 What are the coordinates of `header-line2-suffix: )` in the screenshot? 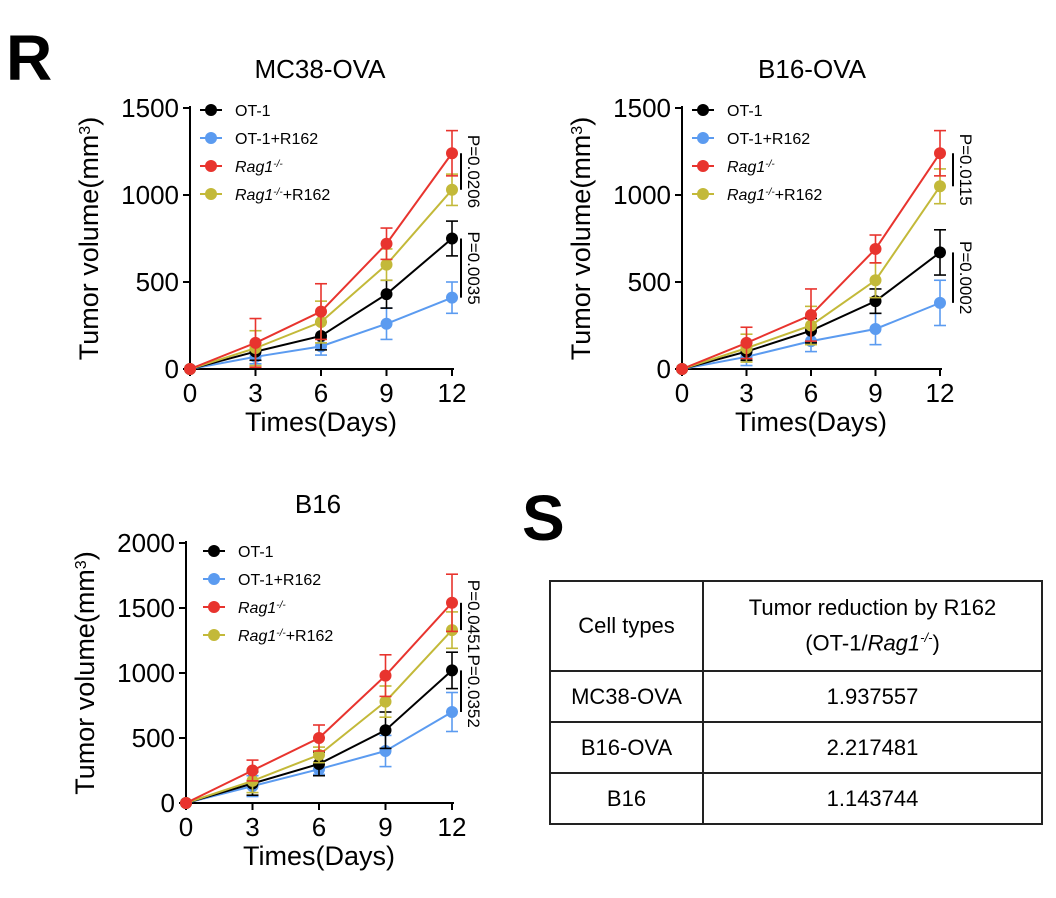 It's located at (936, 643).